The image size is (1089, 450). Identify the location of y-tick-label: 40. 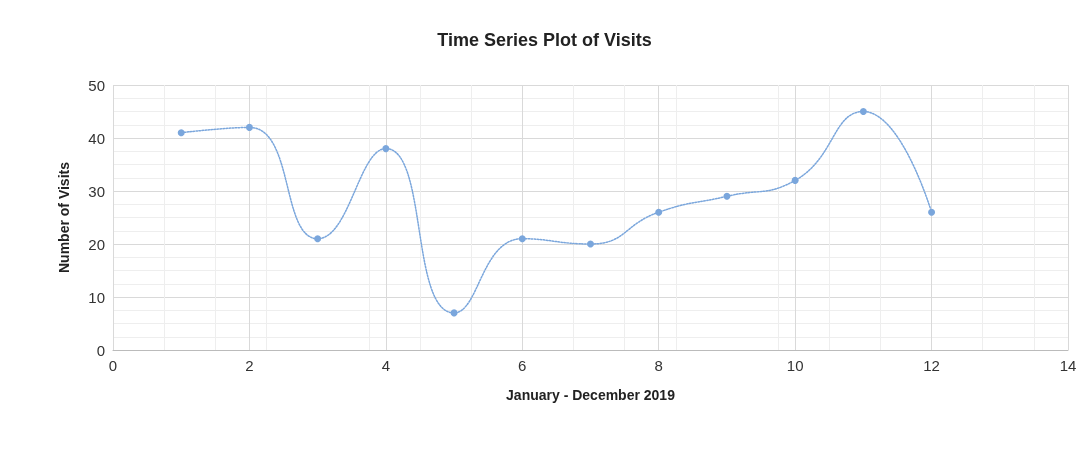
(96, 138).